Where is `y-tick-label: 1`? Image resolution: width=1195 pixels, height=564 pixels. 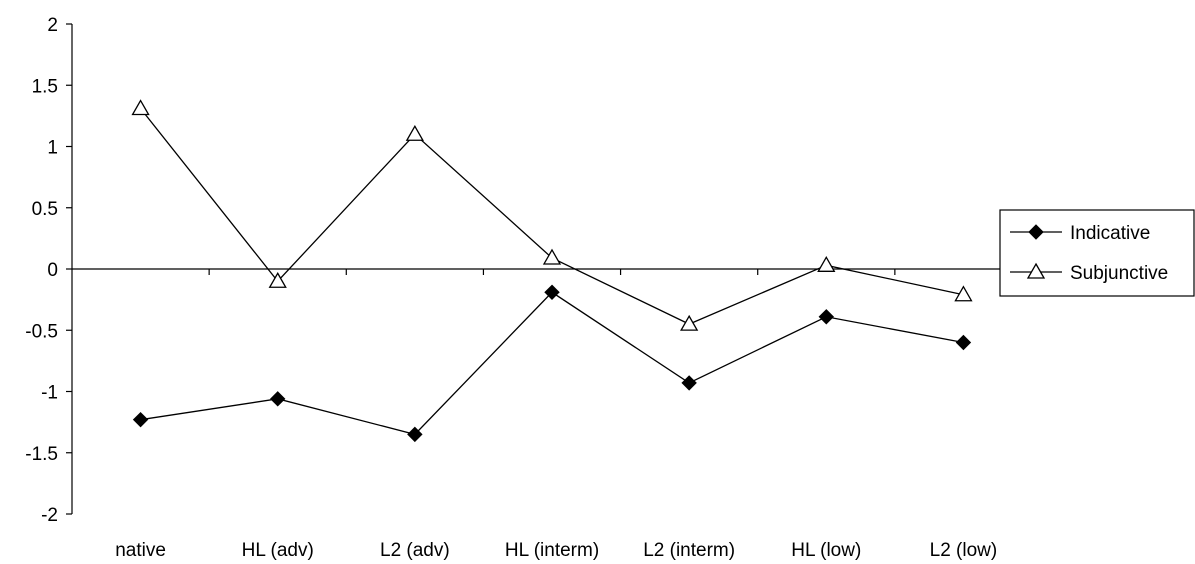
y-tick-label: 1 is located at coordinates (52, 148).